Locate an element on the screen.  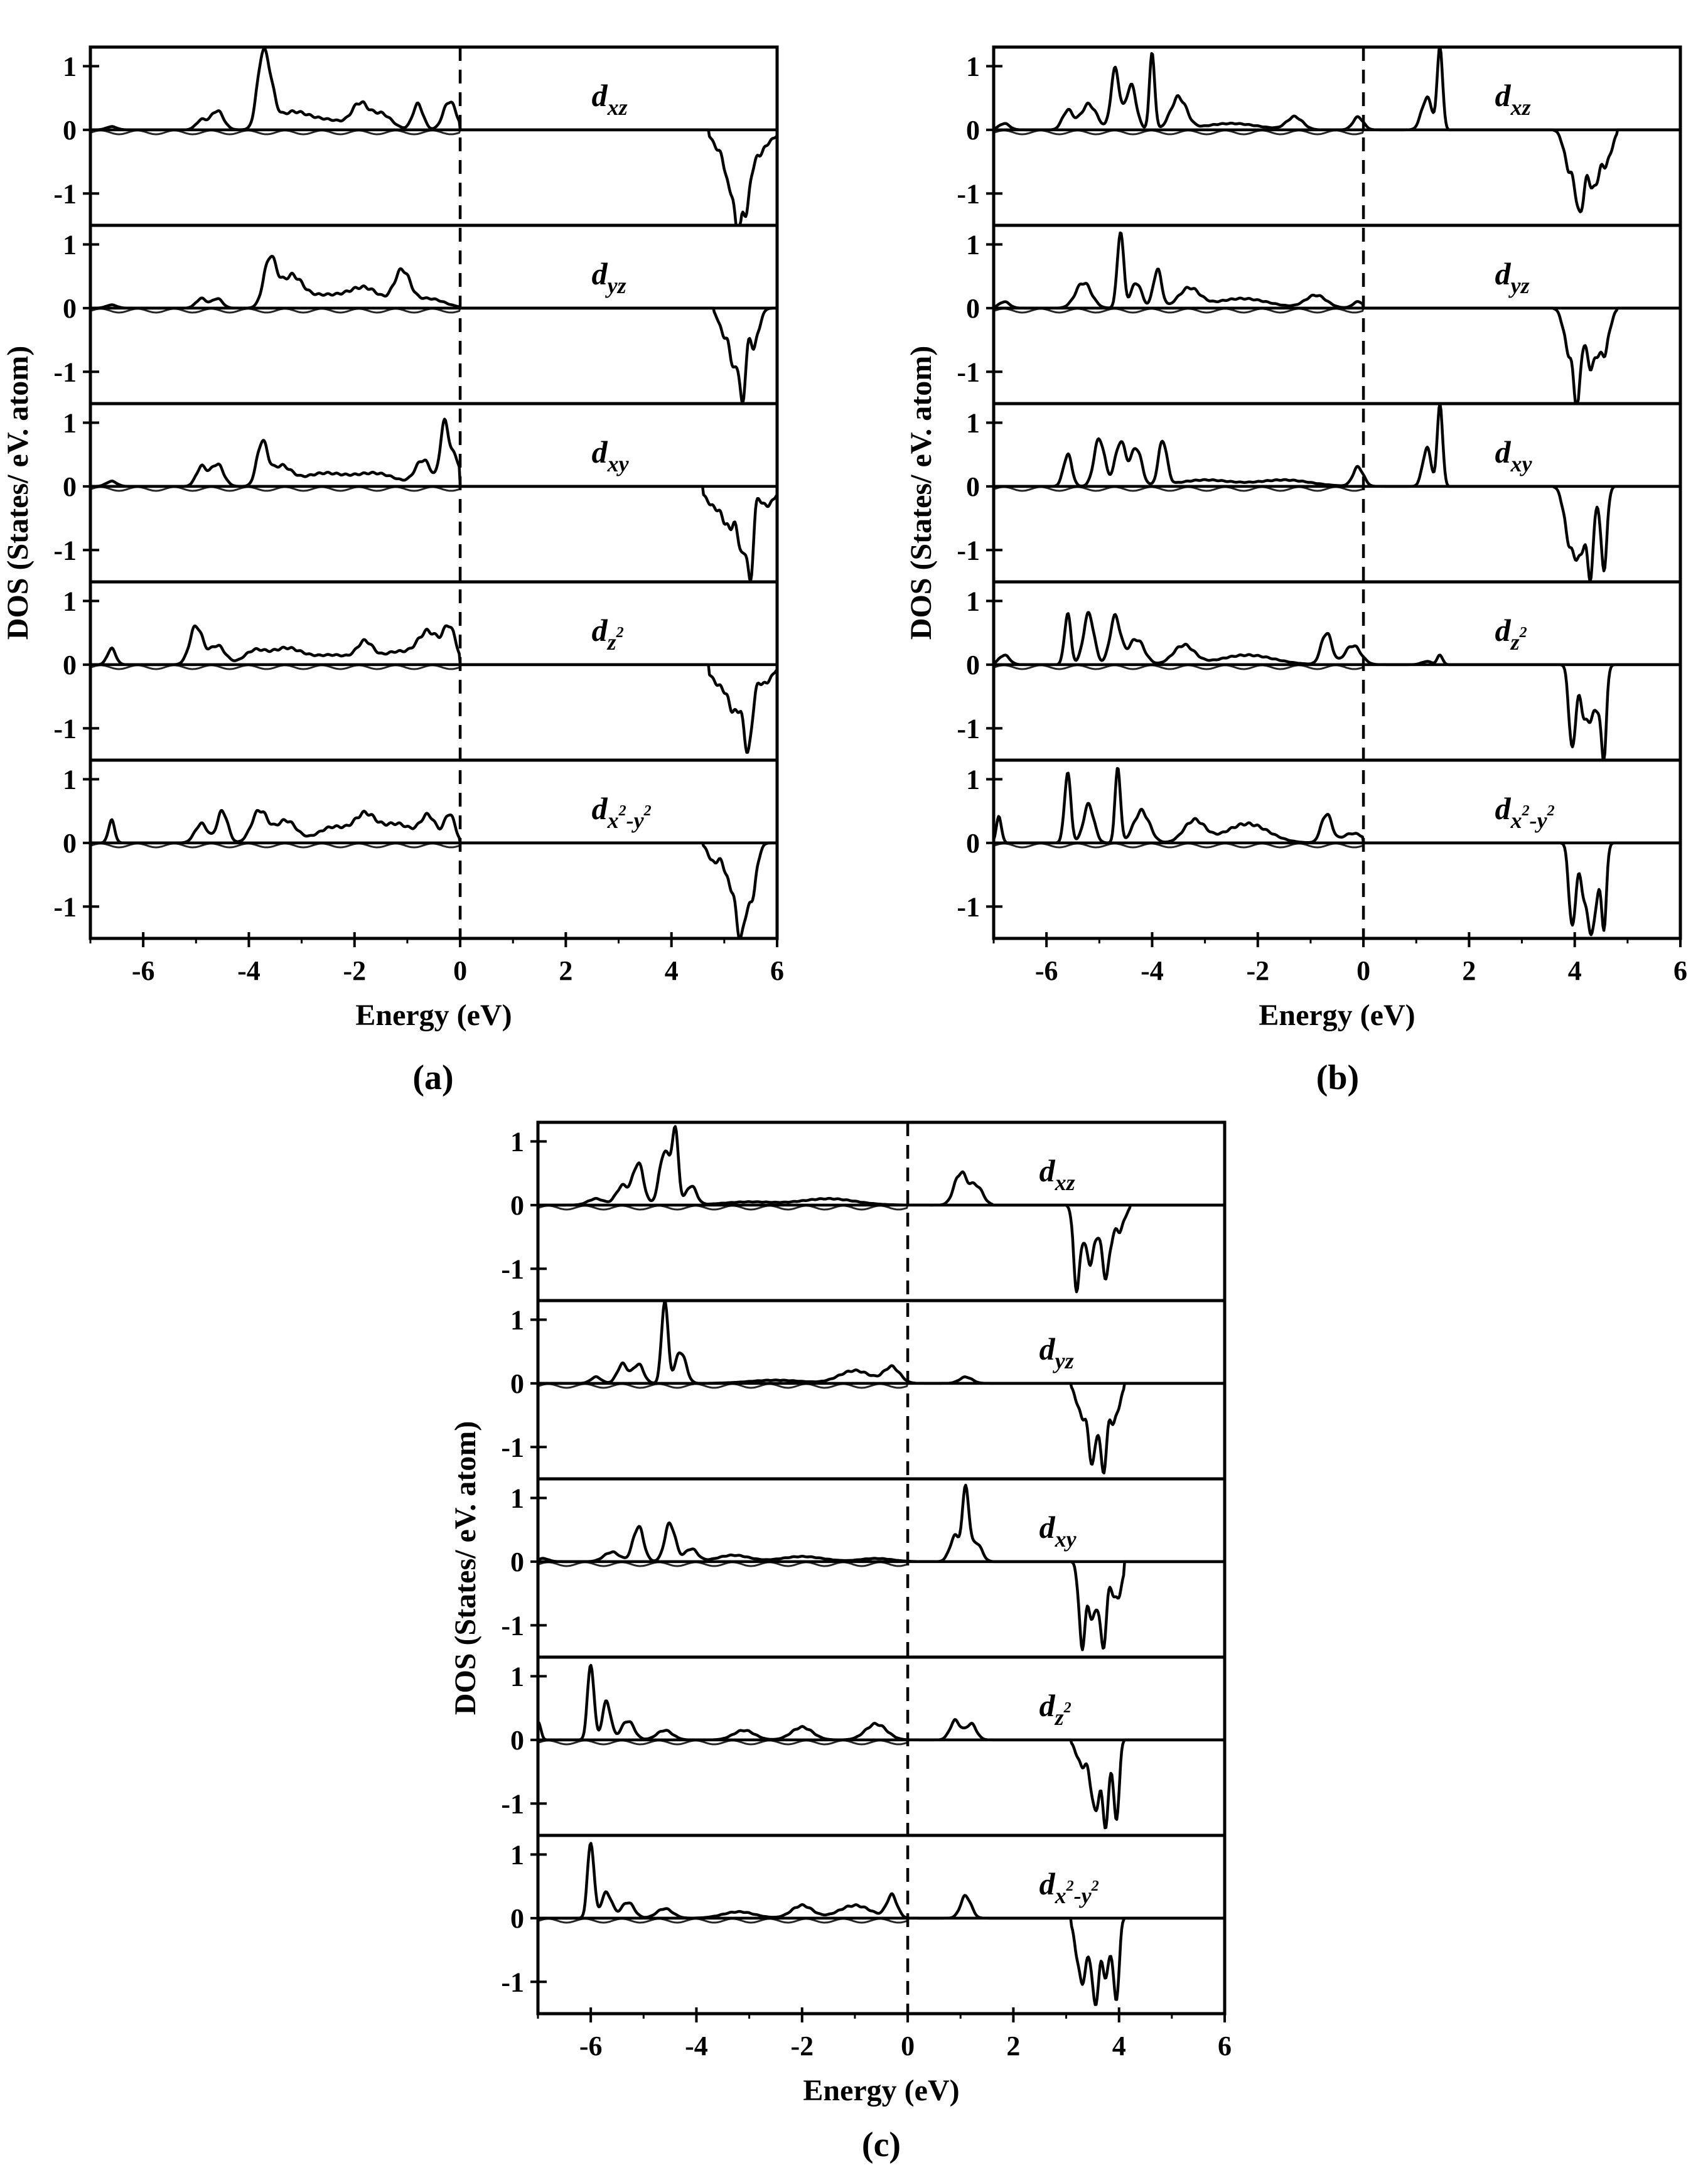
subplot-d_z2: 1 0 -1 dz2 is located at coordinates (416, 671).